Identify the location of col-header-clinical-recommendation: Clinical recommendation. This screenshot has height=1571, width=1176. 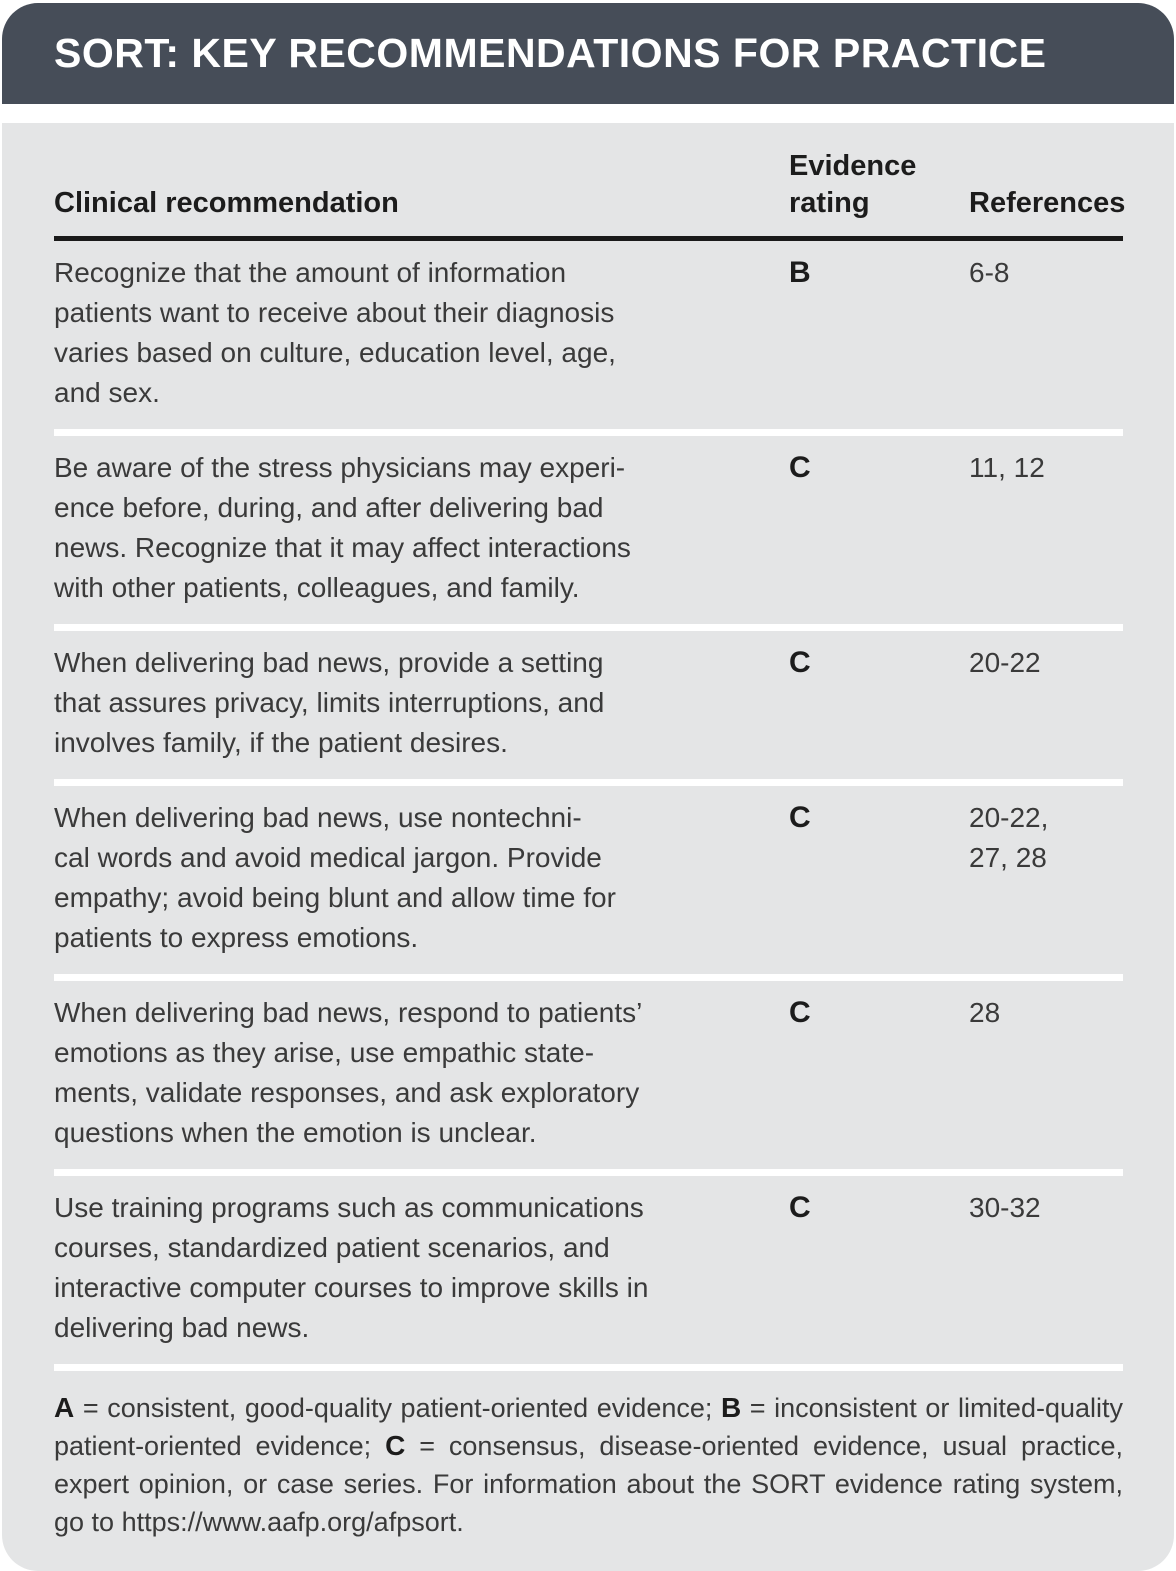
(226, 203).